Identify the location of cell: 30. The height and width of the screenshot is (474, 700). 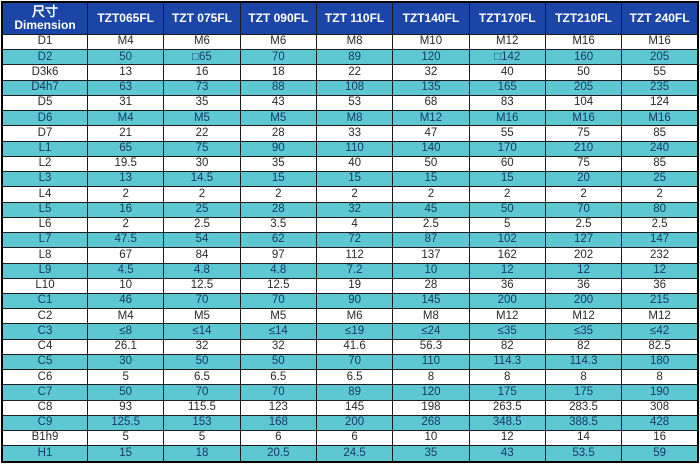
(125, 362).